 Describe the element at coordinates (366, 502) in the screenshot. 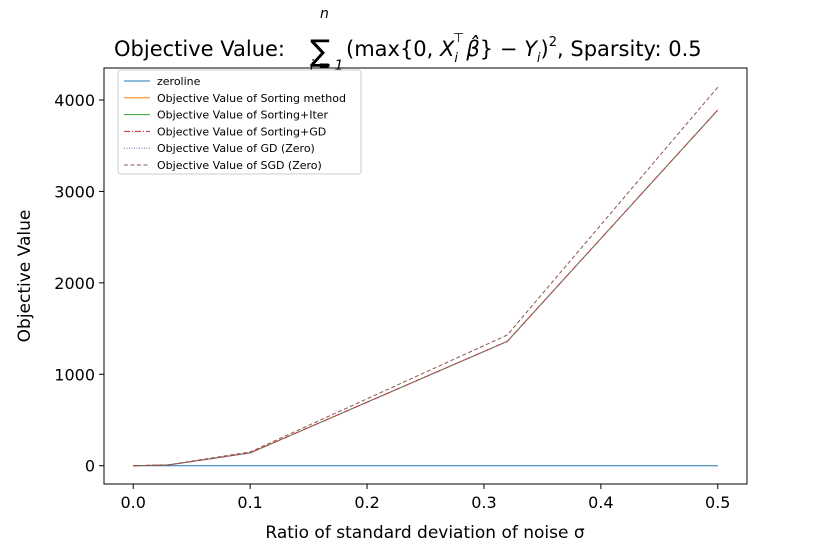

I see `x-tick-label: 0.2` at that location.